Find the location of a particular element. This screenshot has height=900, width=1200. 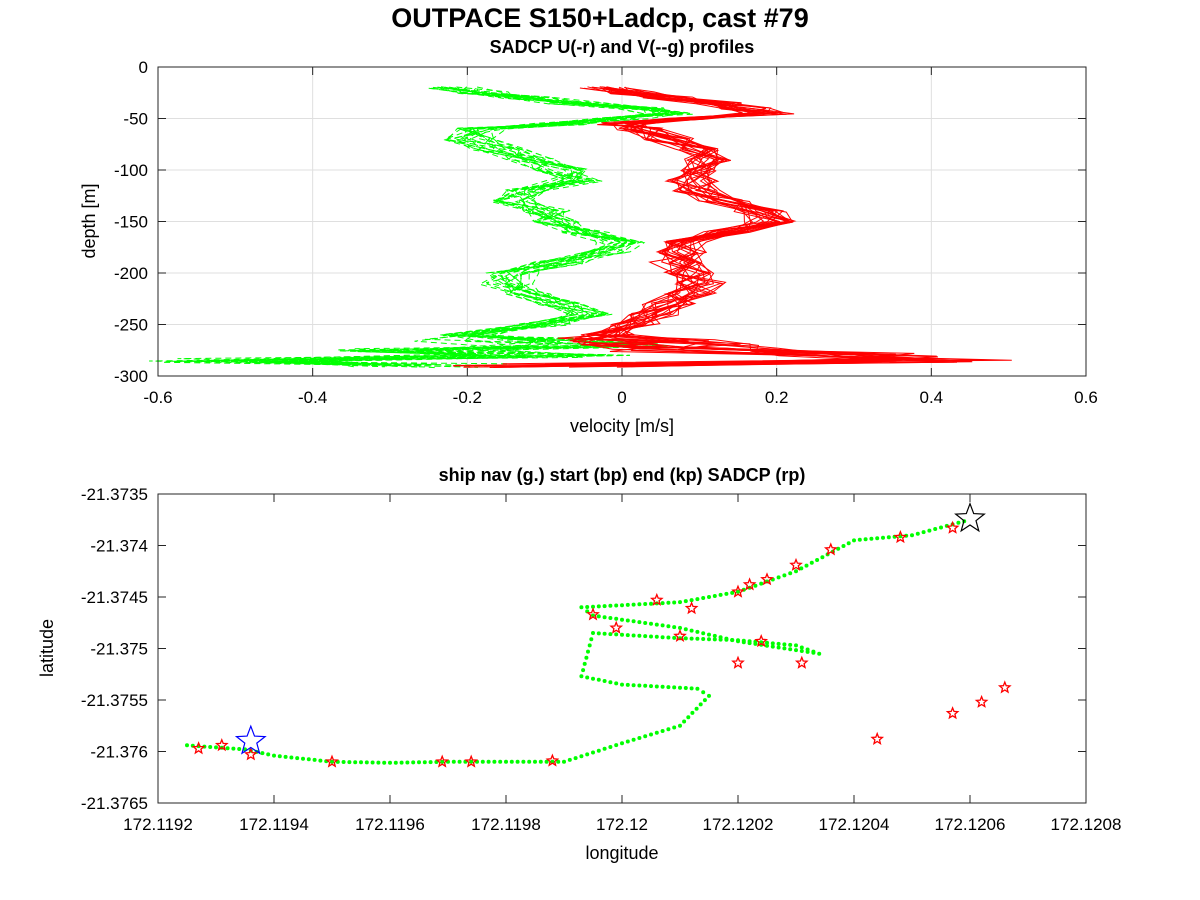

figure-title: OUTPACE S150+Ladcp, cast #79 is located at coordinates (599, 18).